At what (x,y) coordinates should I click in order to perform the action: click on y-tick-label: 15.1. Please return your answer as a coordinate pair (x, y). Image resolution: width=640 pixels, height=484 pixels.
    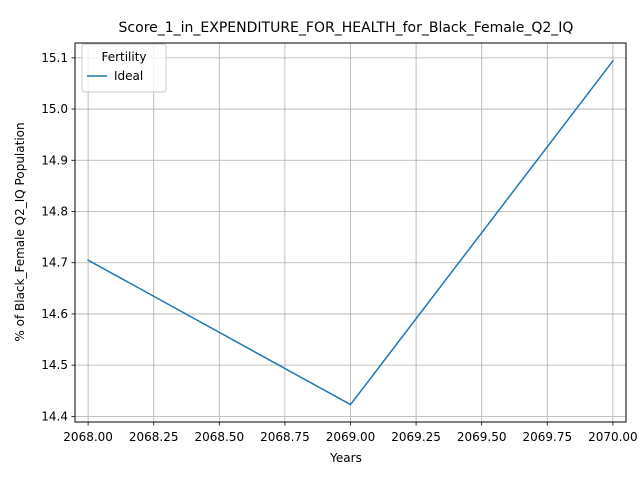
    Looking at the image, I should click on (54, 58).